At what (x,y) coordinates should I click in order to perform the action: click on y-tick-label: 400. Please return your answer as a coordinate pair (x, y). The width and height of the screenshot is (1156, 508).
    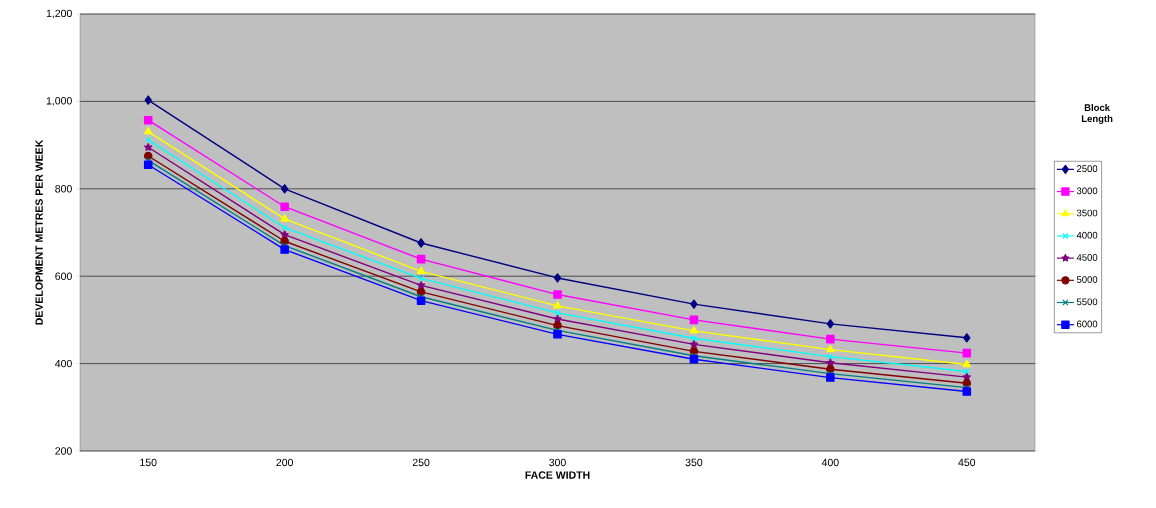
    Looking at the image, I should click on (63, 363).